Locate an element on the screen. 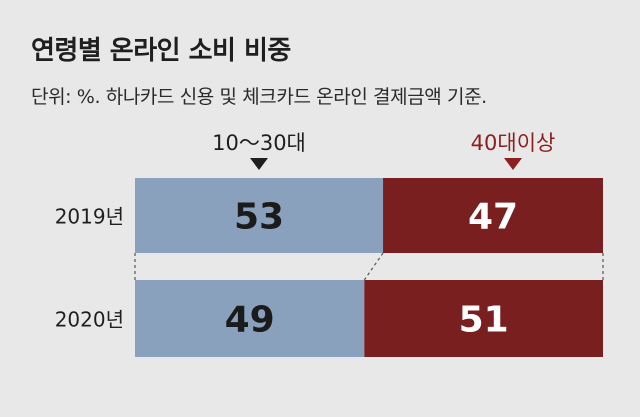 The height and width of the screenshot is (417, 640). data-label-young-1: 53 is located at coordinates (259, 217).